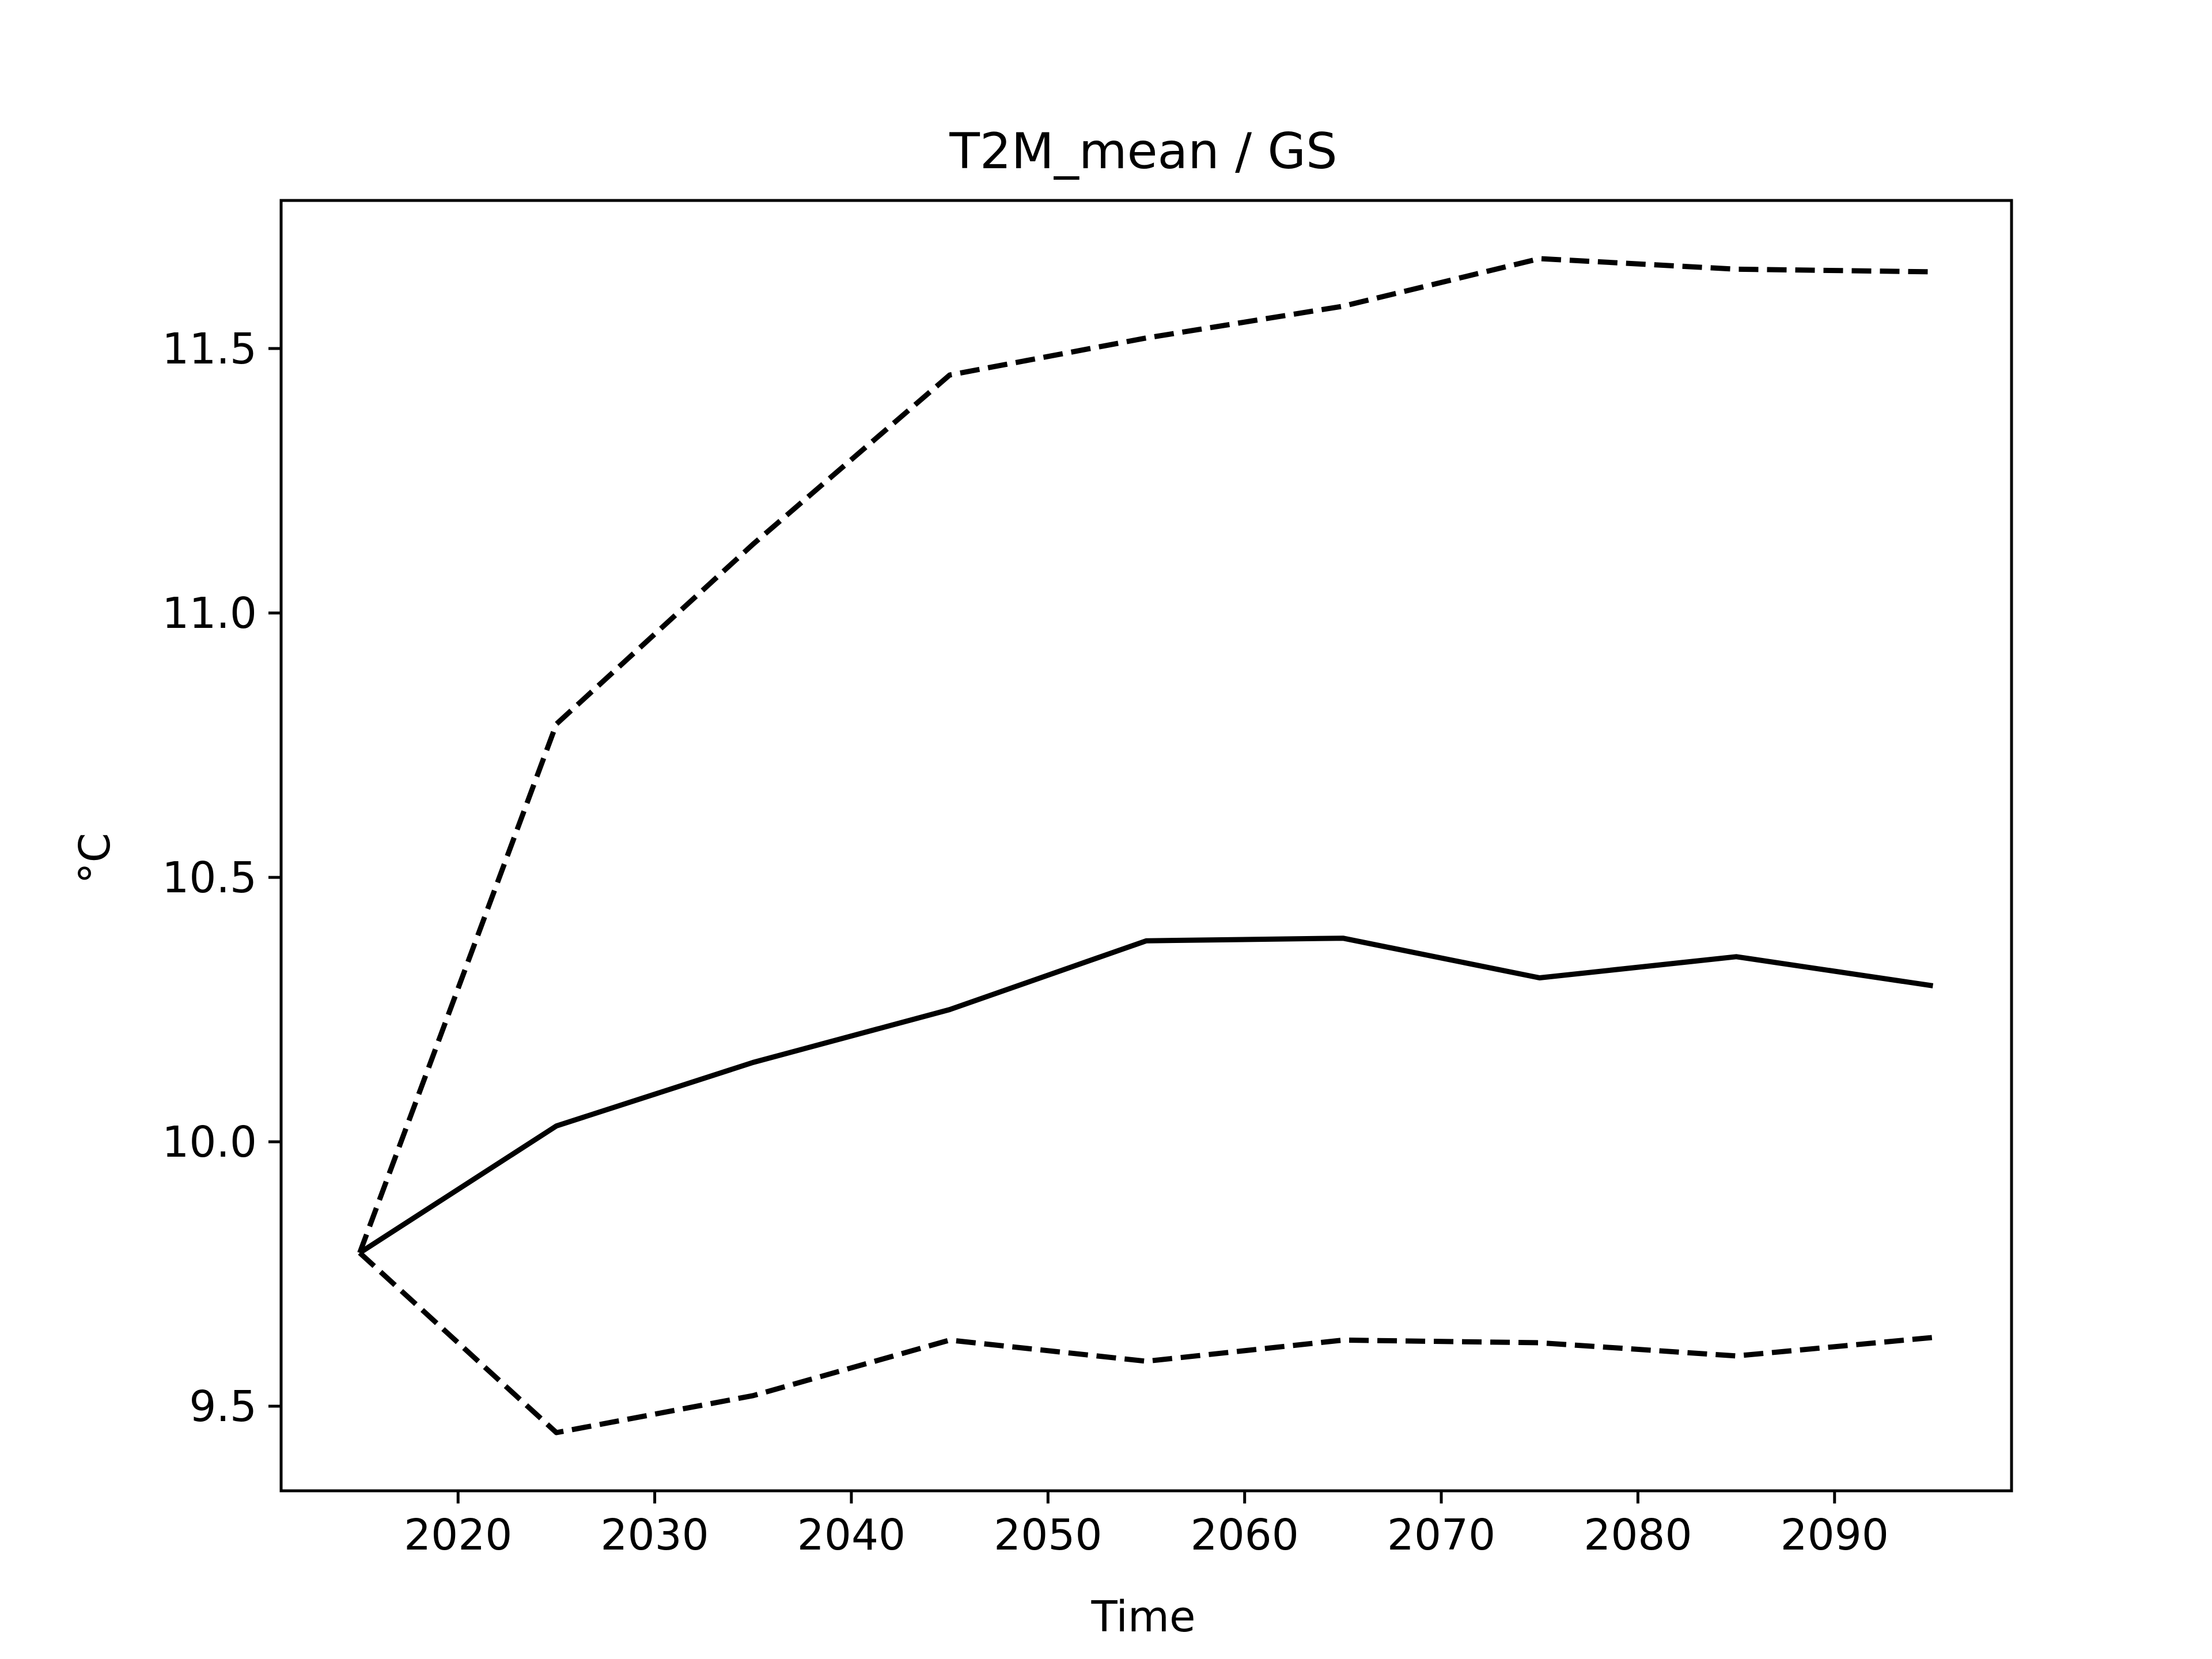 The width and height of the screenshot is (2212, 1659). I want to click on y-tick-label-9.5: 9.5, so click(223, 1406).